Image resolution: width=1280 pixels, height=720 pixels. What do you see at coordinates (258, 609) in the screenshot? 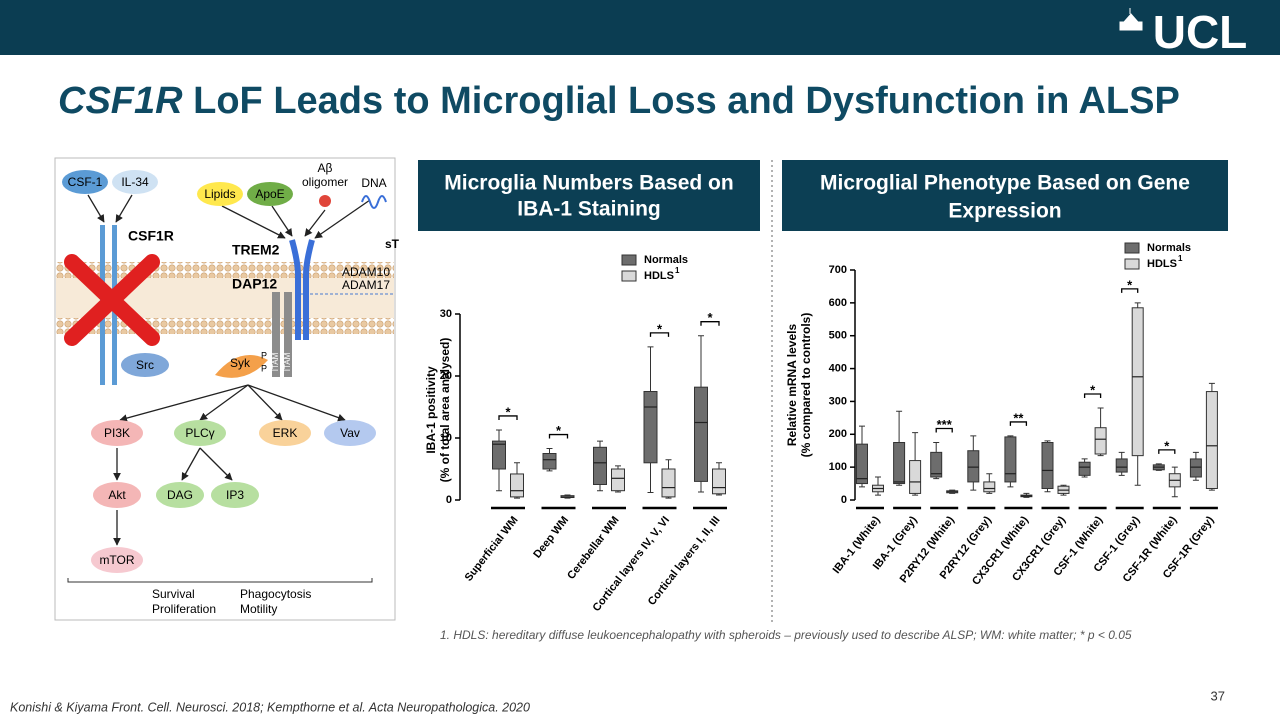
I see `outcome-label: Motility` at bounding box center [258, 609].